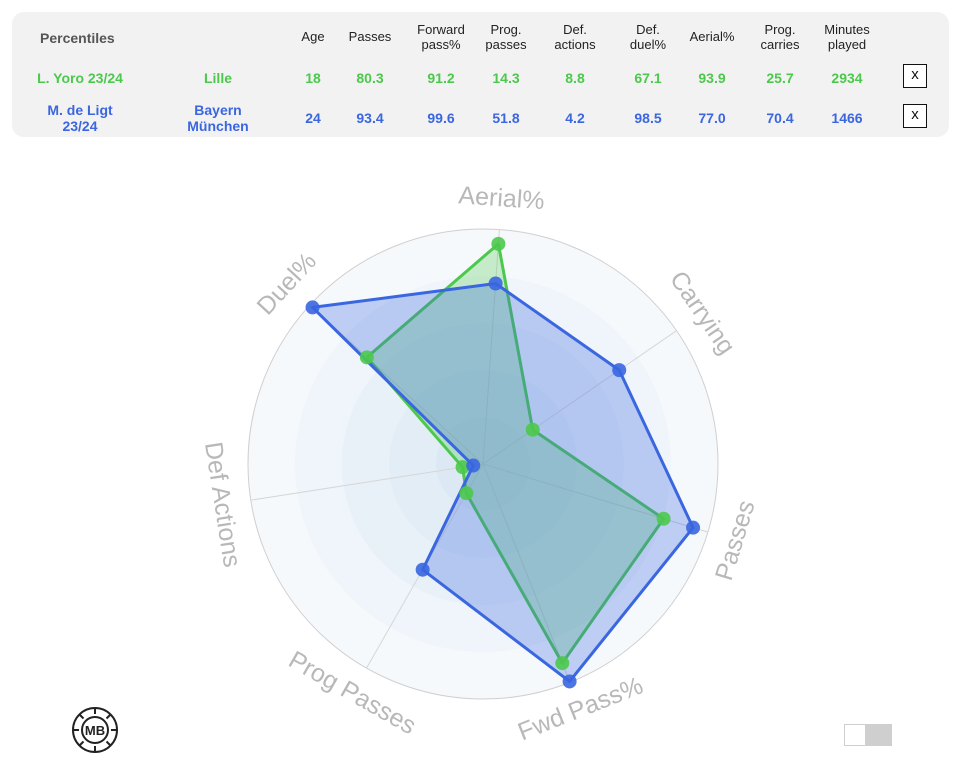  Describe the element at coordinates (648, 37) in the screenshot. I see `column-header: Def. duel%` at that location.